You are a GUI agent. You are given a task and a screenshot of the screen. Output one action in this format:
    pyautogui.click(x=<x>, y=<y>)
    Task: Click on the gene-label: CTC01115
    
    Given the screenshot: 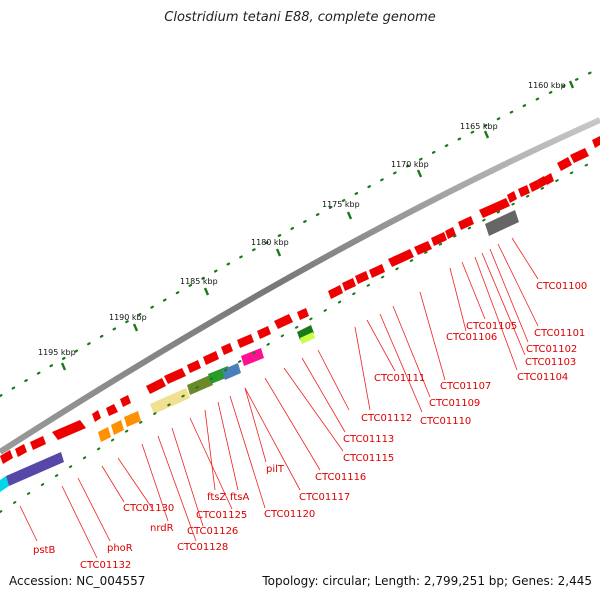 What is the action you would take?
    pyautogui.click(x=368, y=458)
    